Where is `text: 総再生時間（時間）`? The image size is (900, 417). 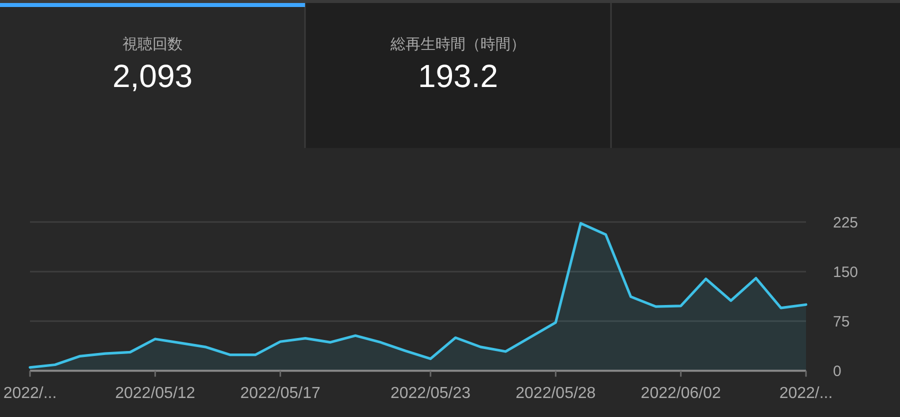
text: 総再生時間（時間） is located at coordinates (458, 44).